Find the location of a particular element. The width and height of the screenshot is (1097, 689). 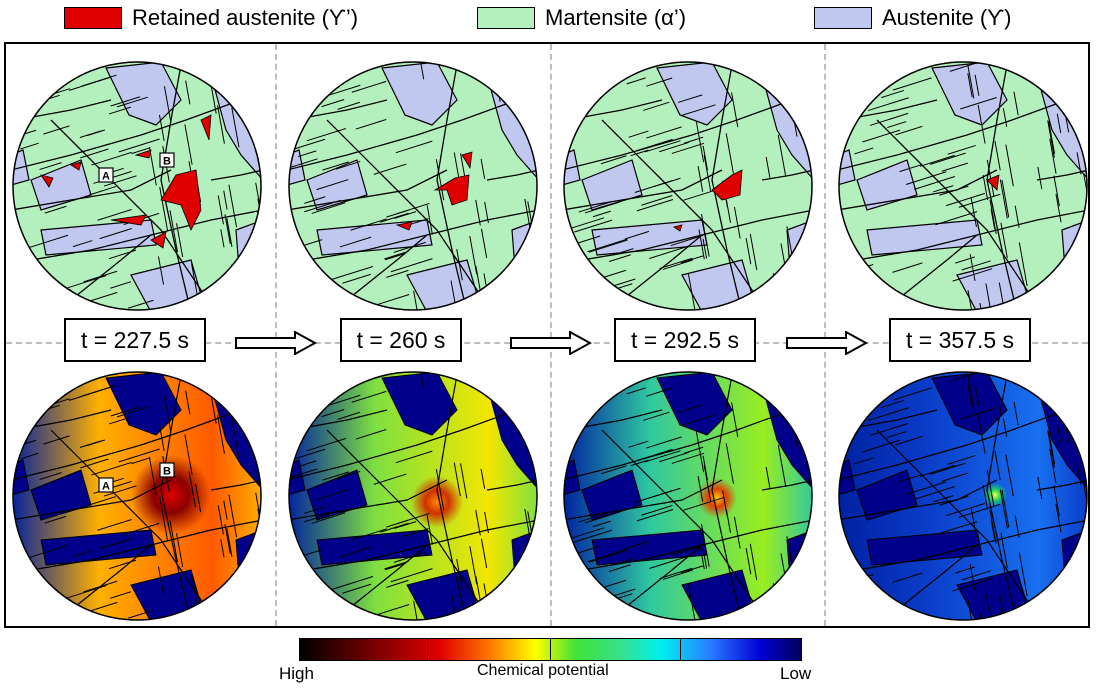

colorbar-title: Chemical potential is located at coordinates (543, 670).